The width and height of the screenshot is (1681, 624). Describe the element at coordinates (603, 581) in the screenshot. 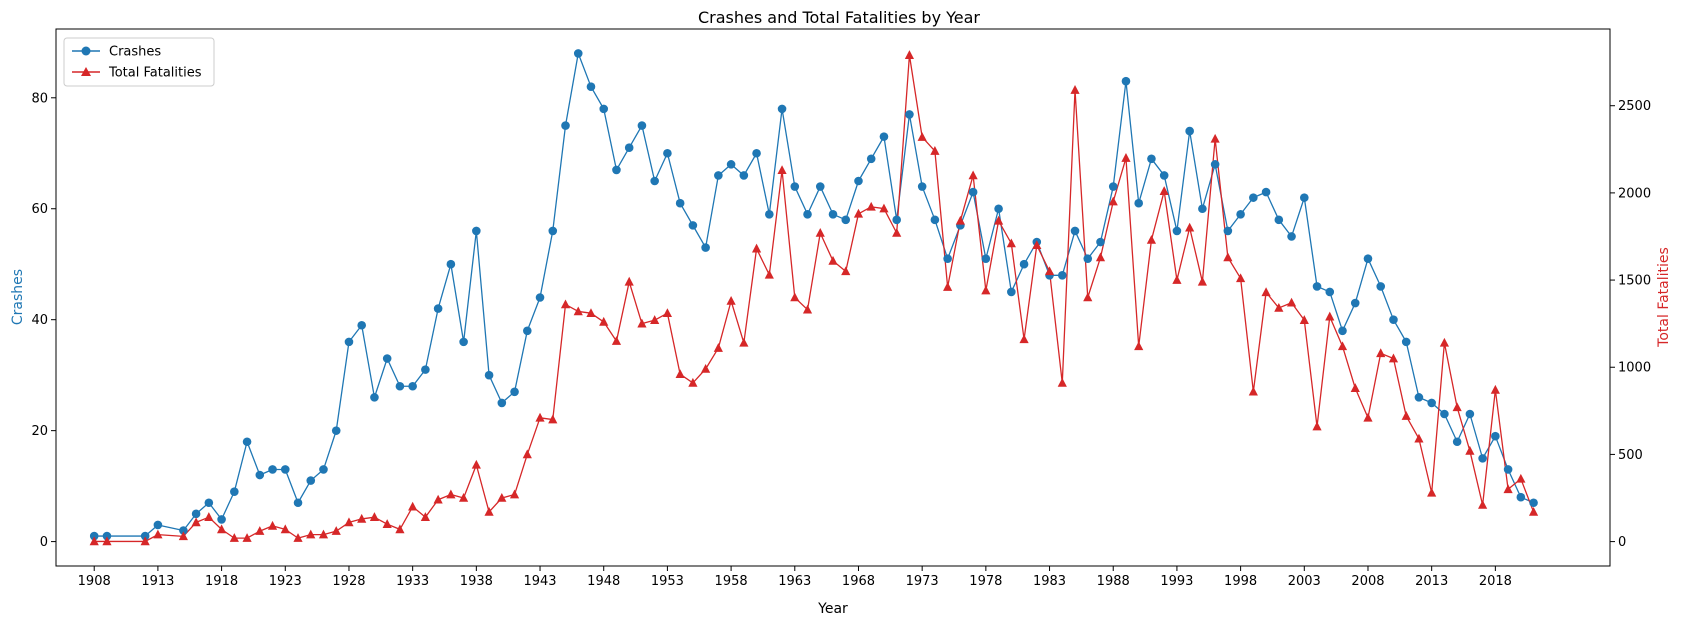

I see `x-tick-label: 1948` at that location.